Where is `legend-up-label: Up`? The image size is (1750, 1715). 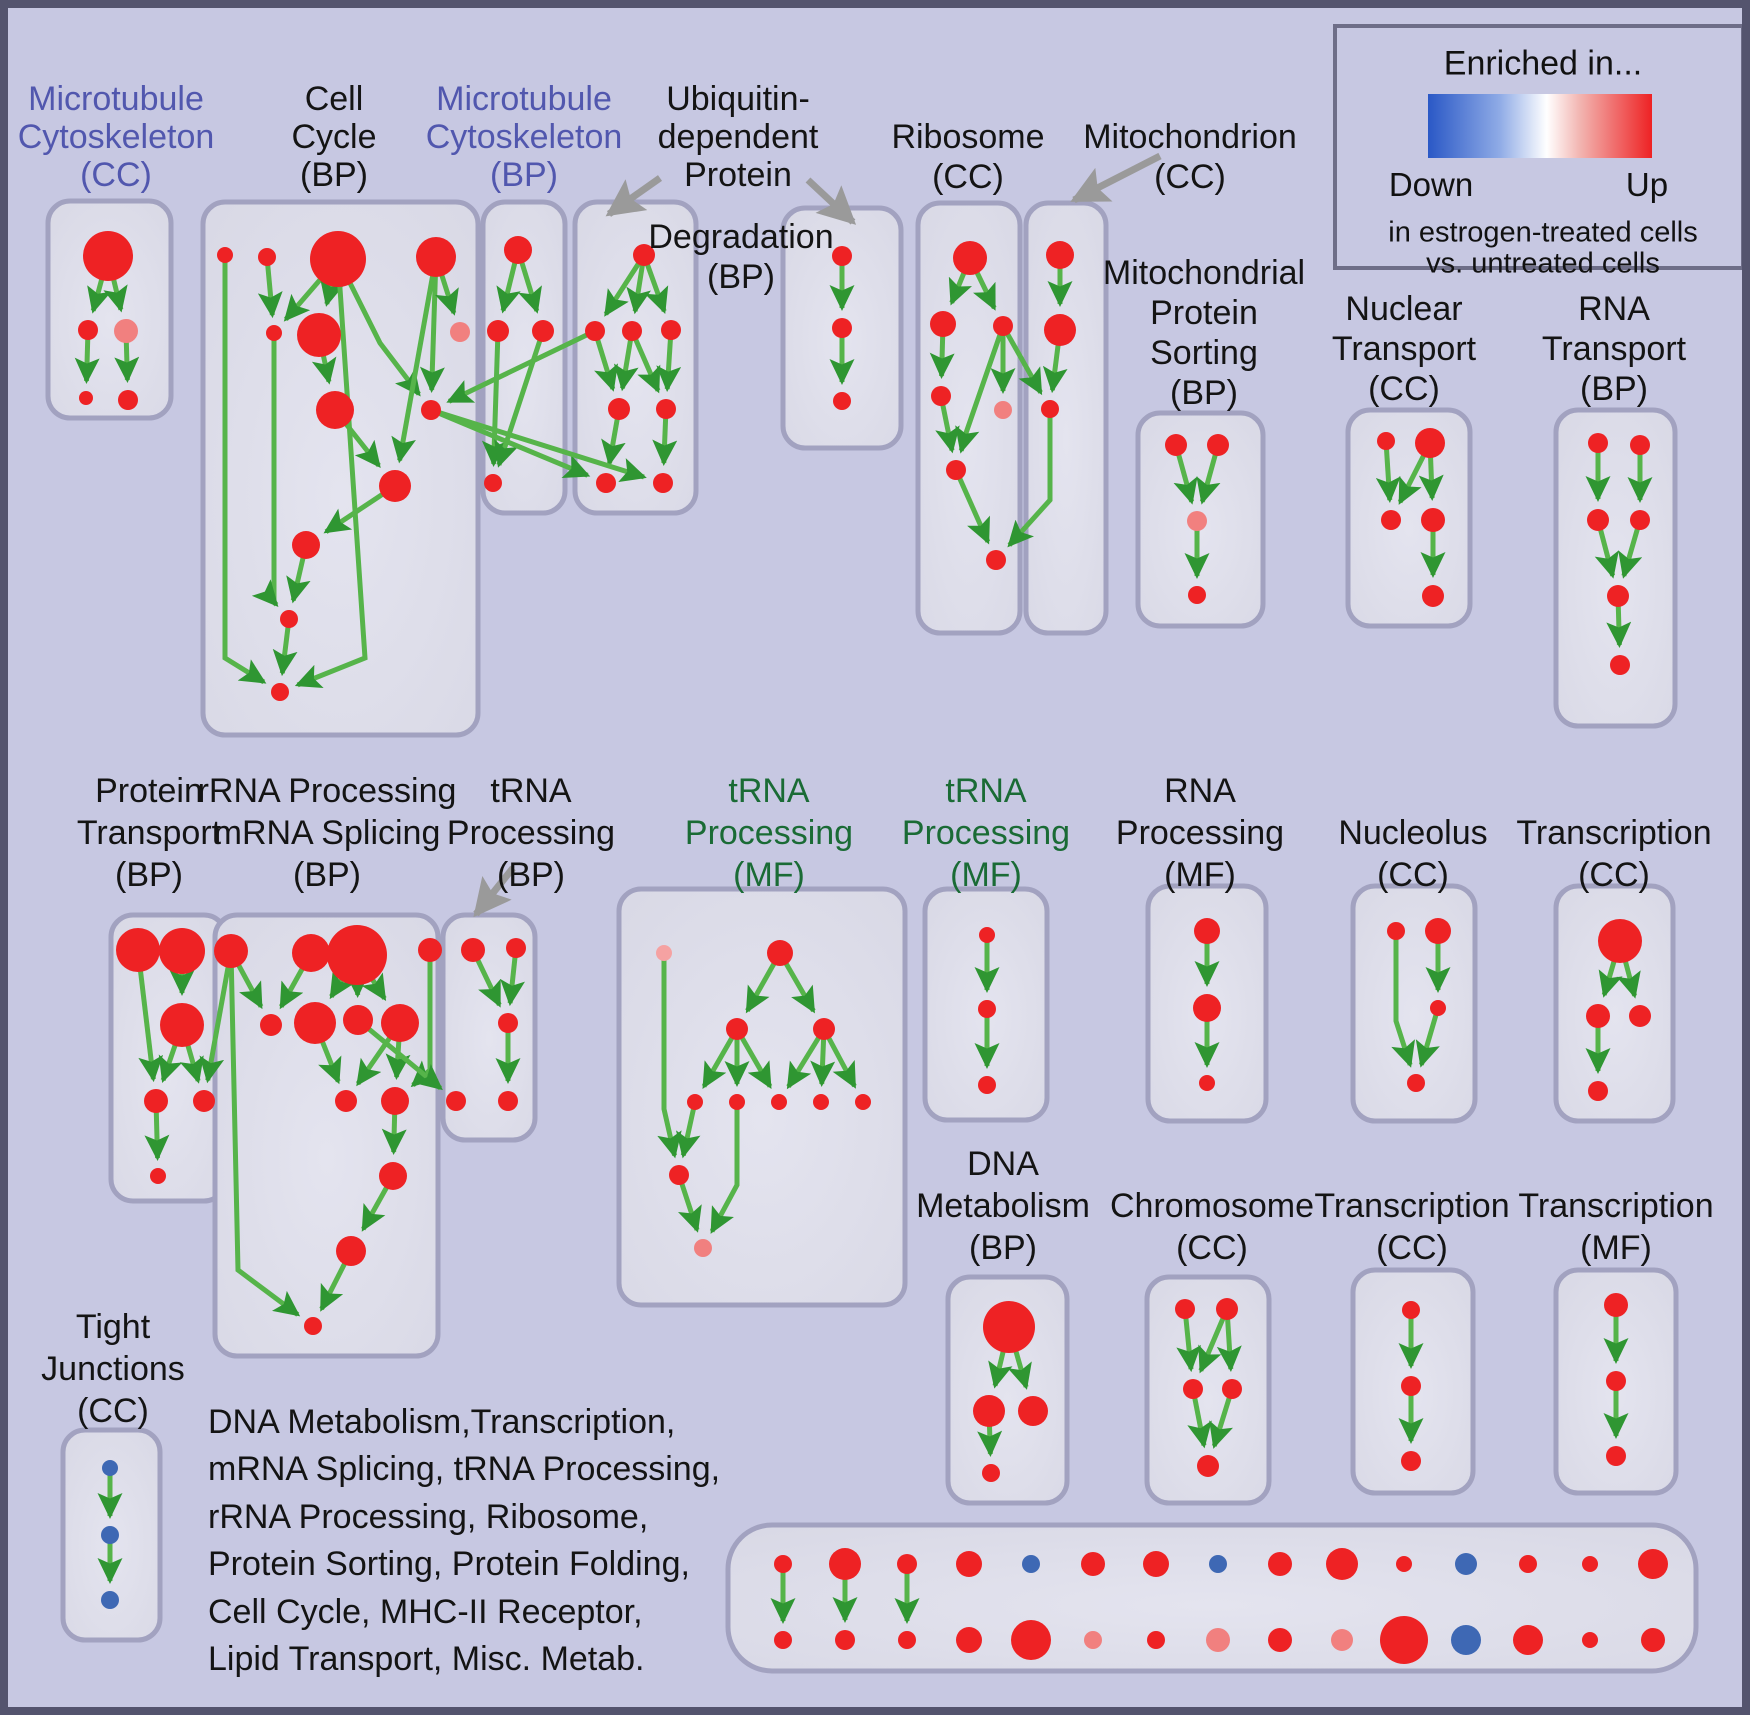
legend-up-label: Up is located at coordinates (1647, 184).